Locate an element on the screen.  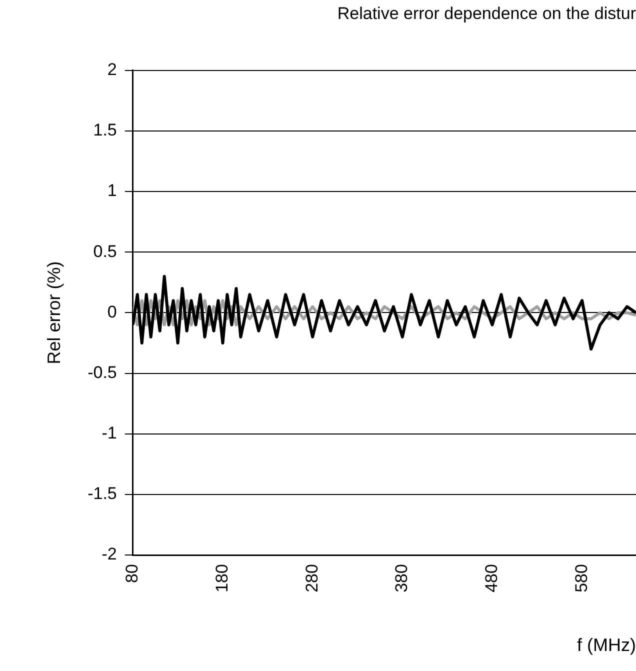
y-tick-label: -1 is located at coordinates (109, 433).